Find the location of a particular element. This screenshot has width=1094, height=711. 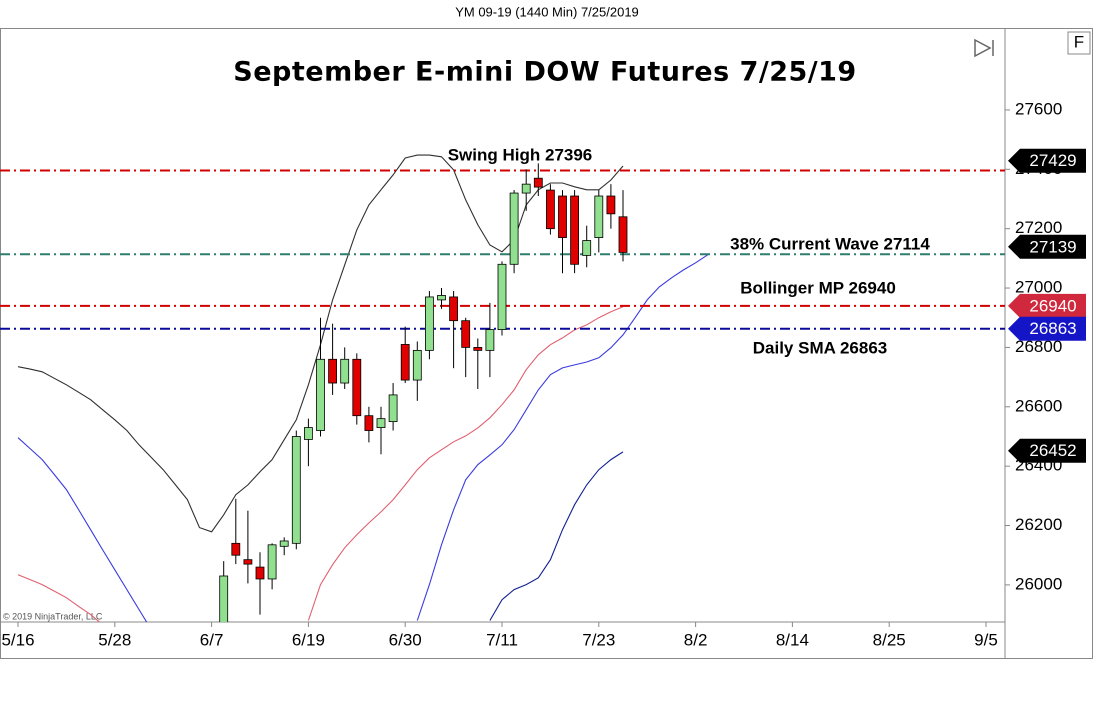

chart-title: September E-mini DOW Futures 7/25/19 is located at coordinates (544, 72).